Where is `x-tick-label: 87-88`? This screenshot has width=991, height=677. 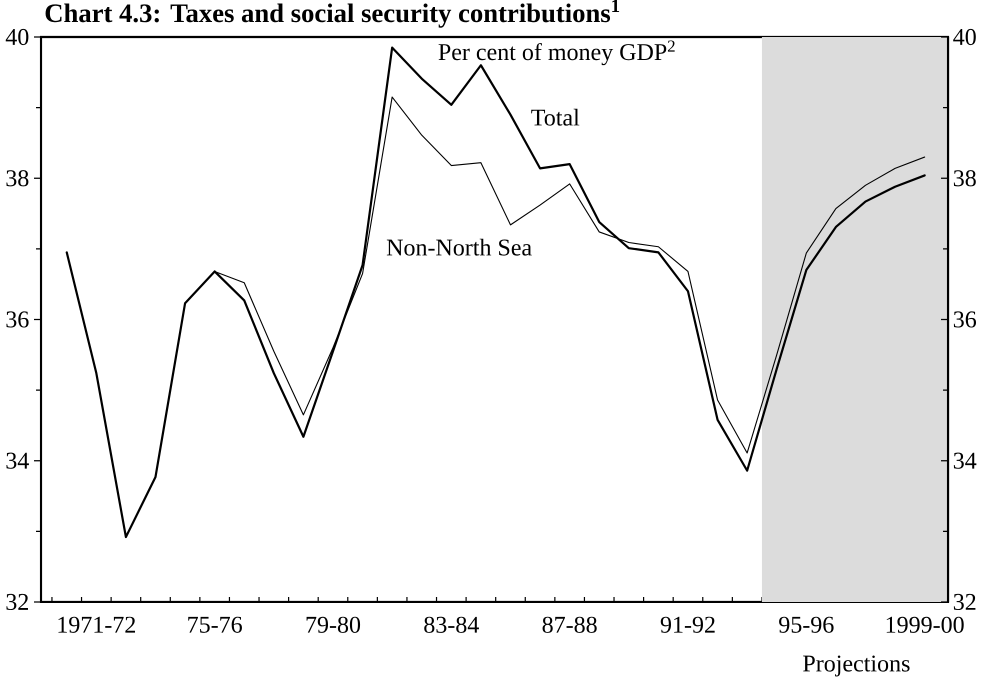 x-tick-label: 87-88 is located at coordinates (569, 624).